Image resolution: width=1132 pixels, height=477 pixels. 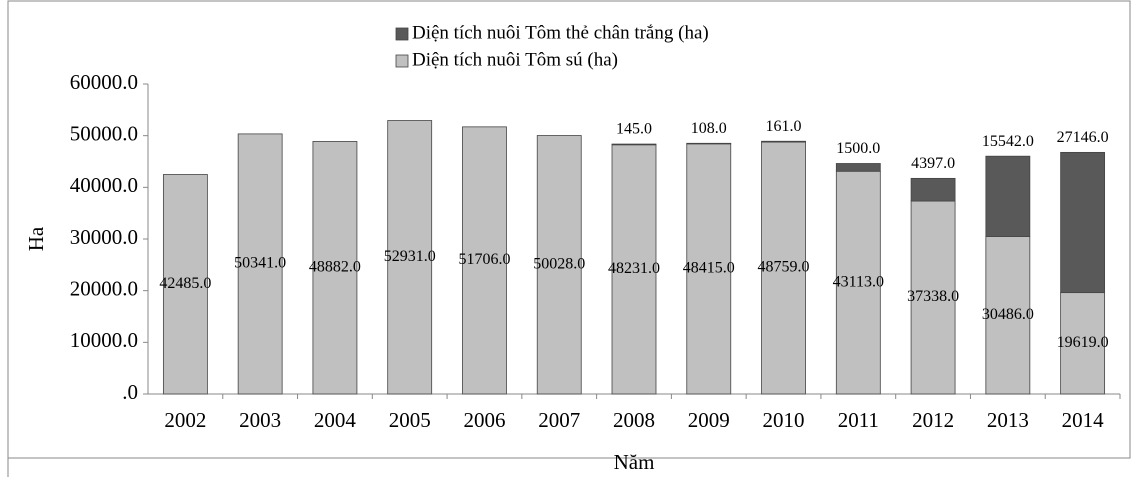 I want to click on x-tick-label: 2002, so click(x=185, y=420).